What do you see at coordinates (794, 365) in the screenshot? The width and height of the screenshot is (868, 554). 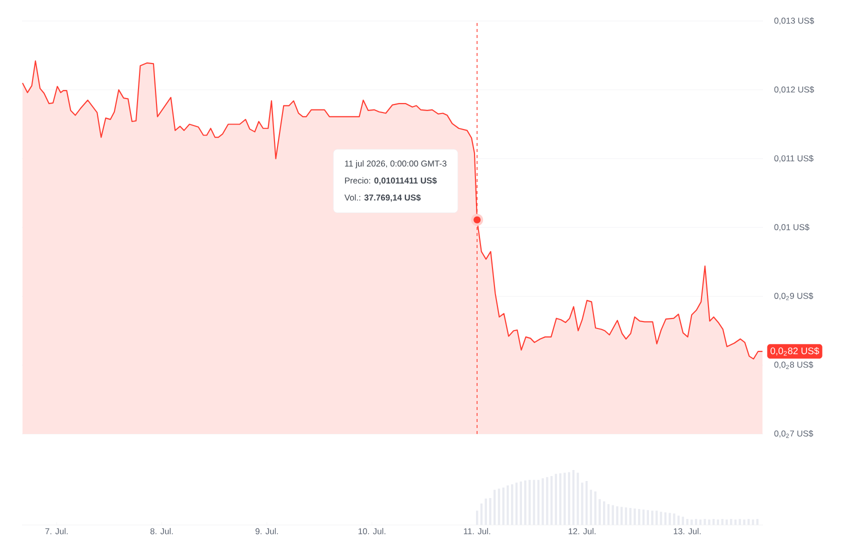 I see `y-tick-label: 0,0$_{2}$8 US$` at bounding box center [794, 365].